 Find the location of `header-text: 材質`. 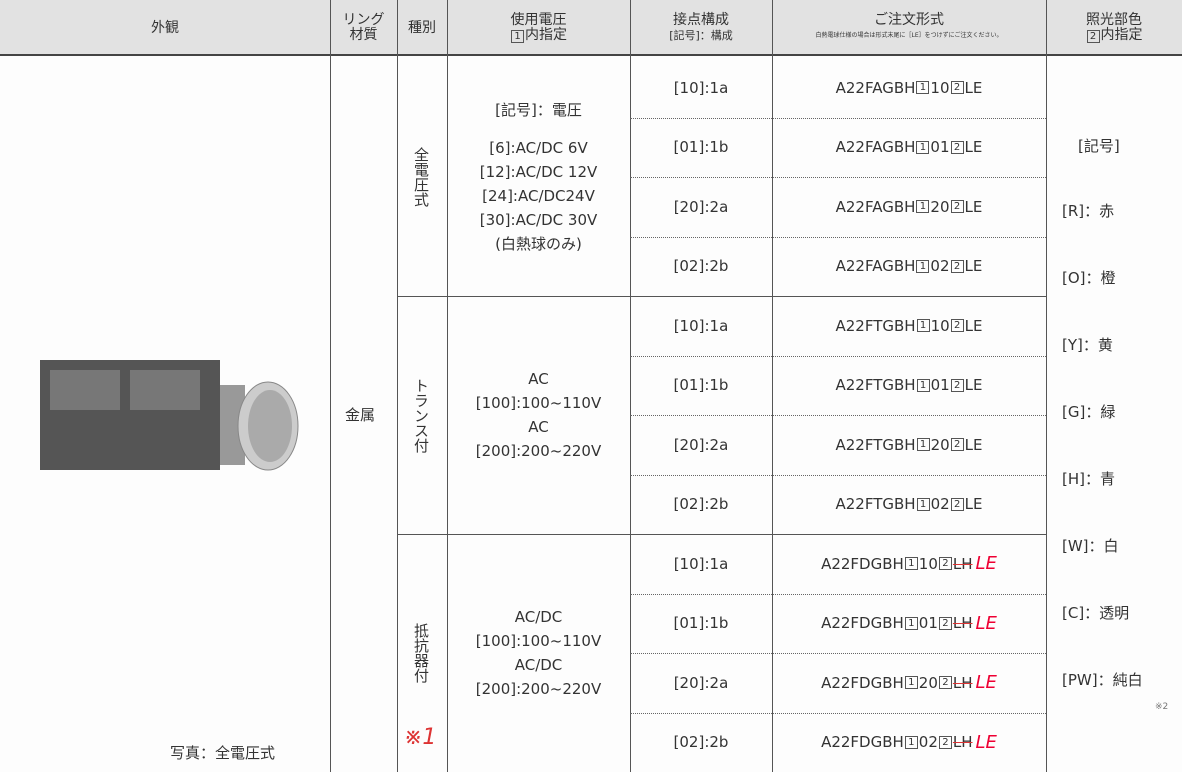

header-text: 材質 is located at coordinates (363, 35).